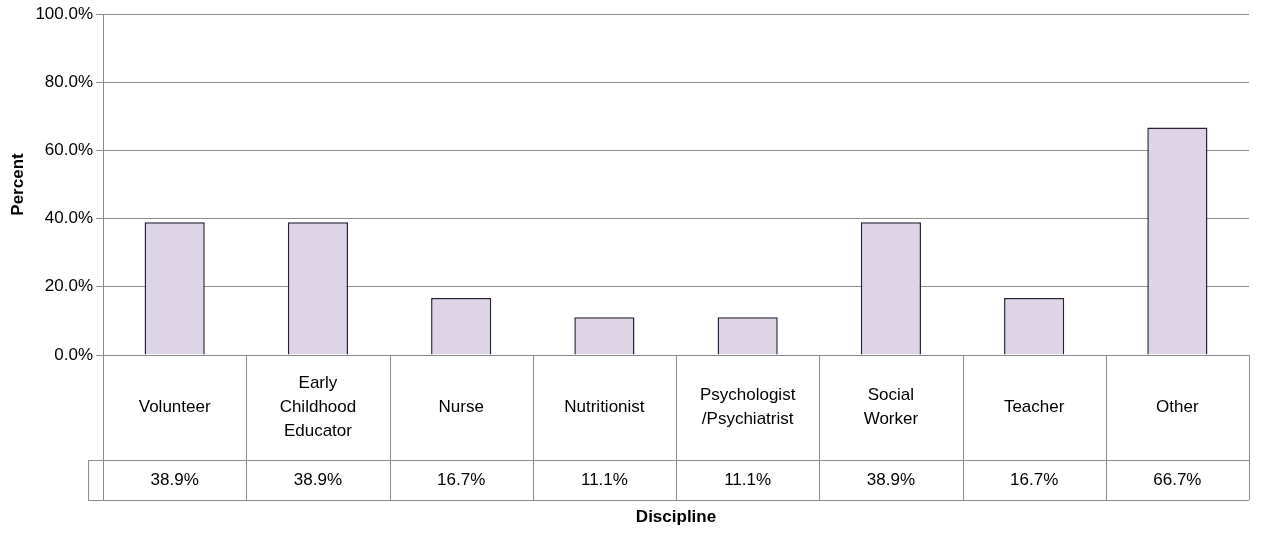 The height and width of the screenshot is (533, 1261). I want to click on y-tick-label: 40.0%, so click(69, 218).